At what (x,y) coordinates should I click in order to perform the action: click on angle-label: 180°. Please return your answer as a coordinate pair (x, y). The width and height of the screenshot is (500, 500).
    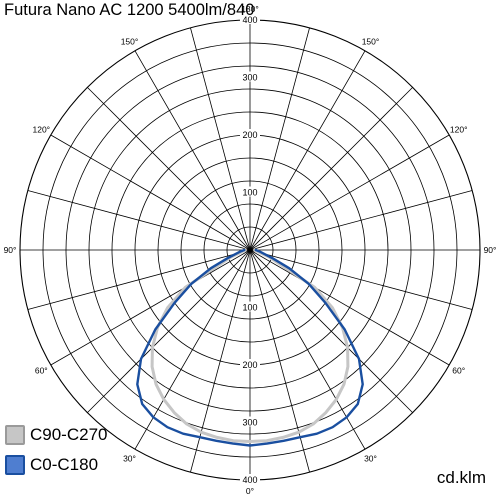
    Looking at the image, I should click on (250, 9).